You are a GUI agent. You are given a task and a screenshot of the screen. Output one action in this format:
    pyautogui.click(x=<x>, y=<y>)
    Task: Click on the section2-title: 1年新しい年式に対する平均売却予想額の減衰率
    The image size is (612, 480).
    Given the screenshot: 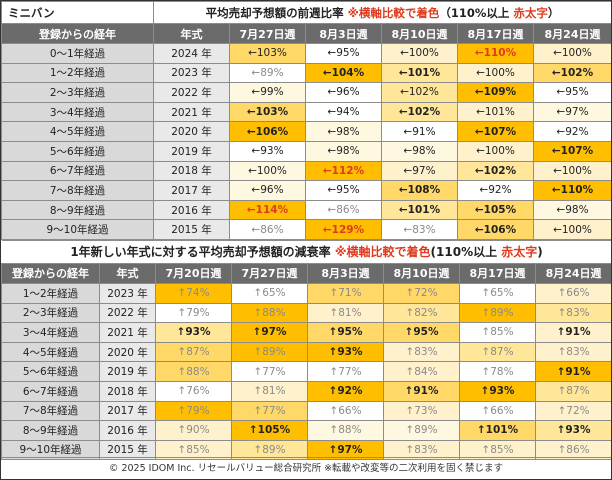 What is the action you would take?
    pyautogui.click(x=200, y=252)
    